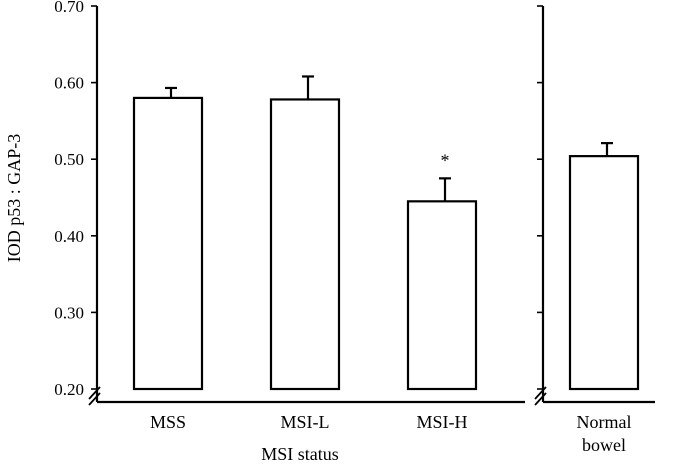 The height and width of the screenshot is (464, 685). Describe the element at coordinates (300, 454) in the screenshot. I see `x-axis-title: MSI status` at that location.